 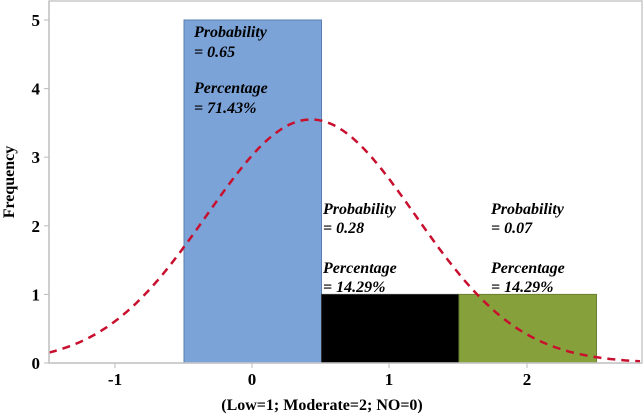 I want to click on x-tick-label: 0, so click(x=252, y=379).